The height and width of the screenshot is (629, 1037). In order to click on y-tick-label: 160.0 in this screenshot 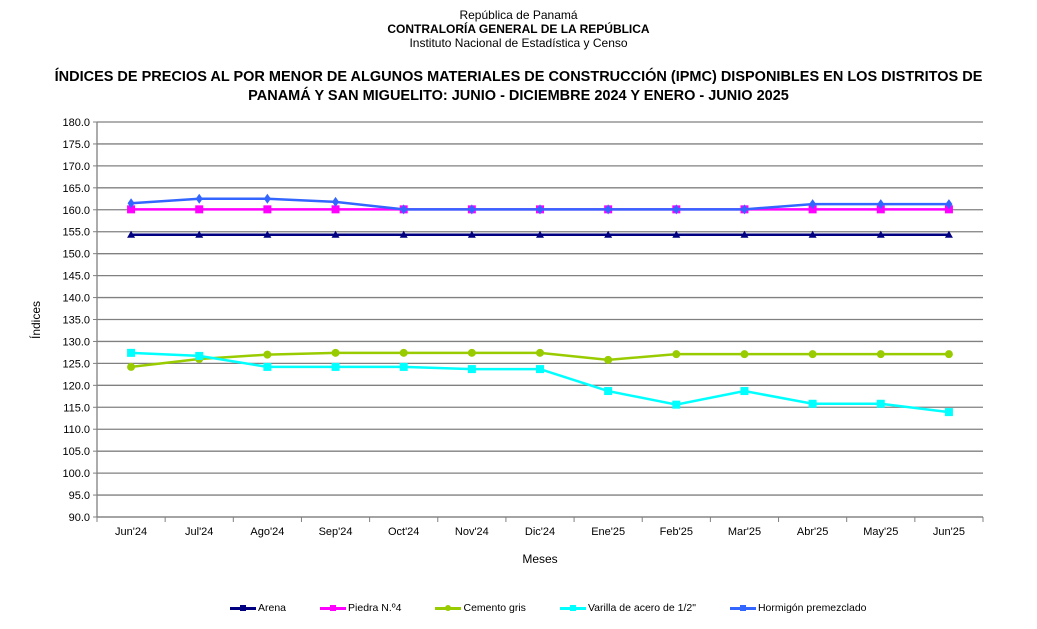, I will do `click(76, 211)`.